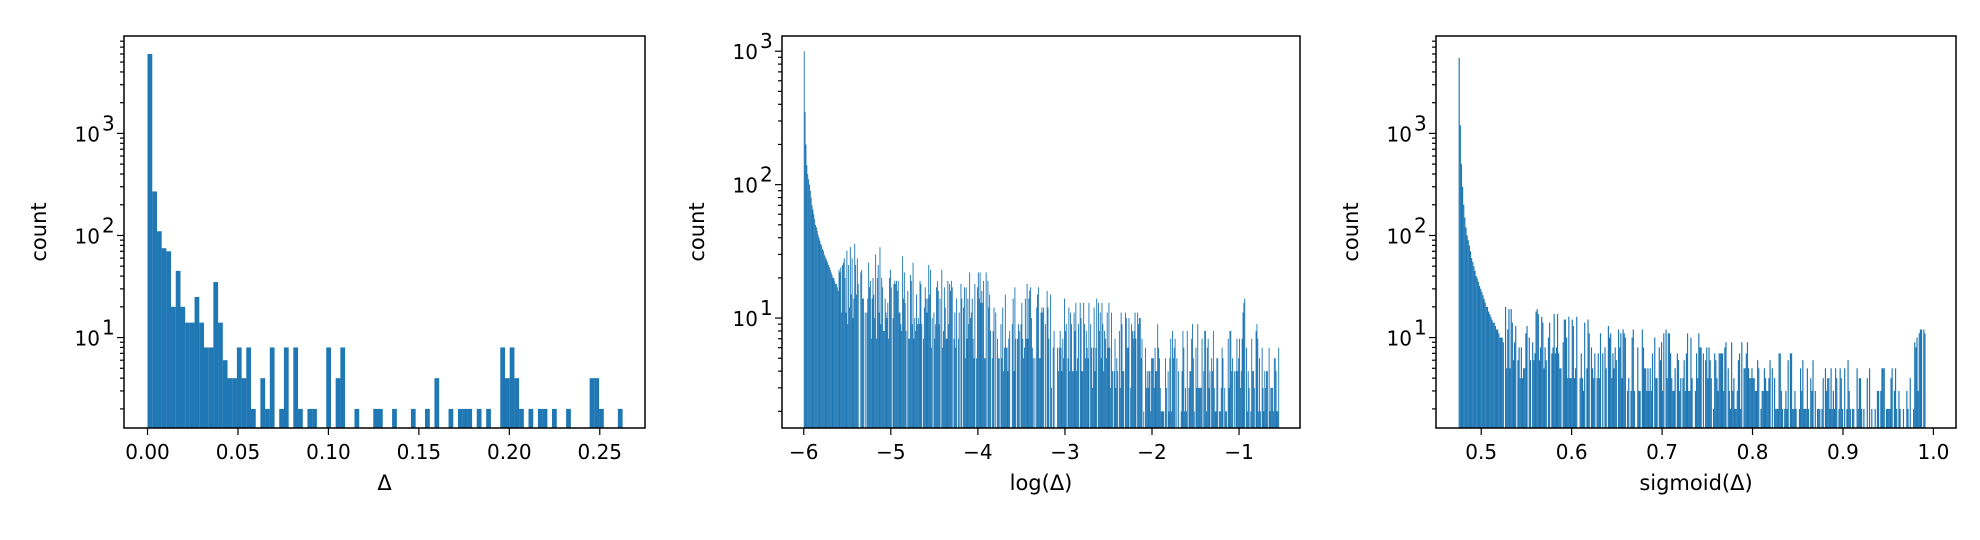 The image size is (1980, 540). Describe the element at coordinates (1420, 328) in the screenshot. I see `y-tick-exponent: 1` at that location.